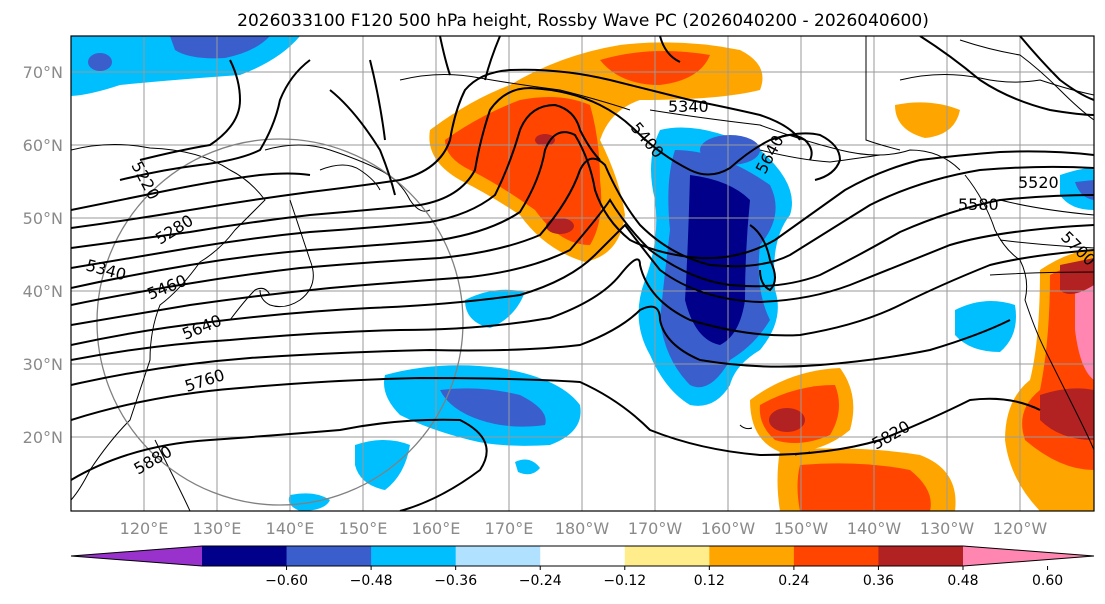 The height and width of the screenshot is (604, 1105). I want to click on lon-label-170e: 170°E, so click(509, 528).